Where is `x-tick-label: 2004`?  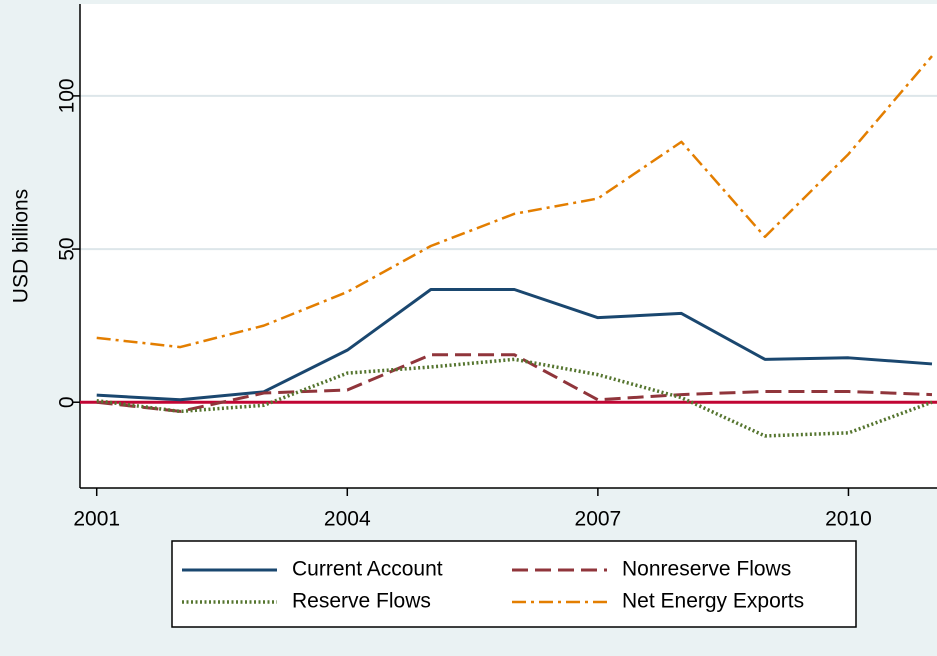 x-tick-label: 2004 is located at coordinates (347, 519).